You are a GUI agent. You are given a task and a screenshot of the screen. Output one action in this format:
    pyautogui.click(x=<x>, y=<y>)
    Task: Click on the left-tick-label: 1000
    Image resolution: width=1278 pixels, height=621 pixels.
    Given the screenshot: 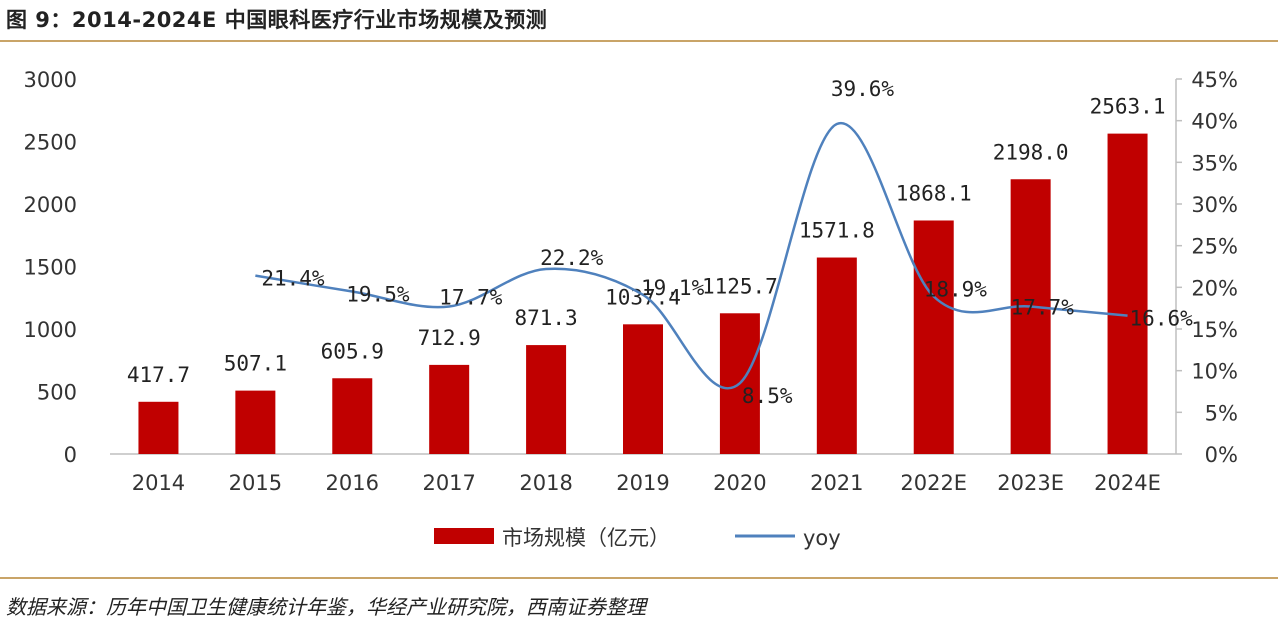 What is the action you would take?
    pyautogui.click(x=50, y=330)
    